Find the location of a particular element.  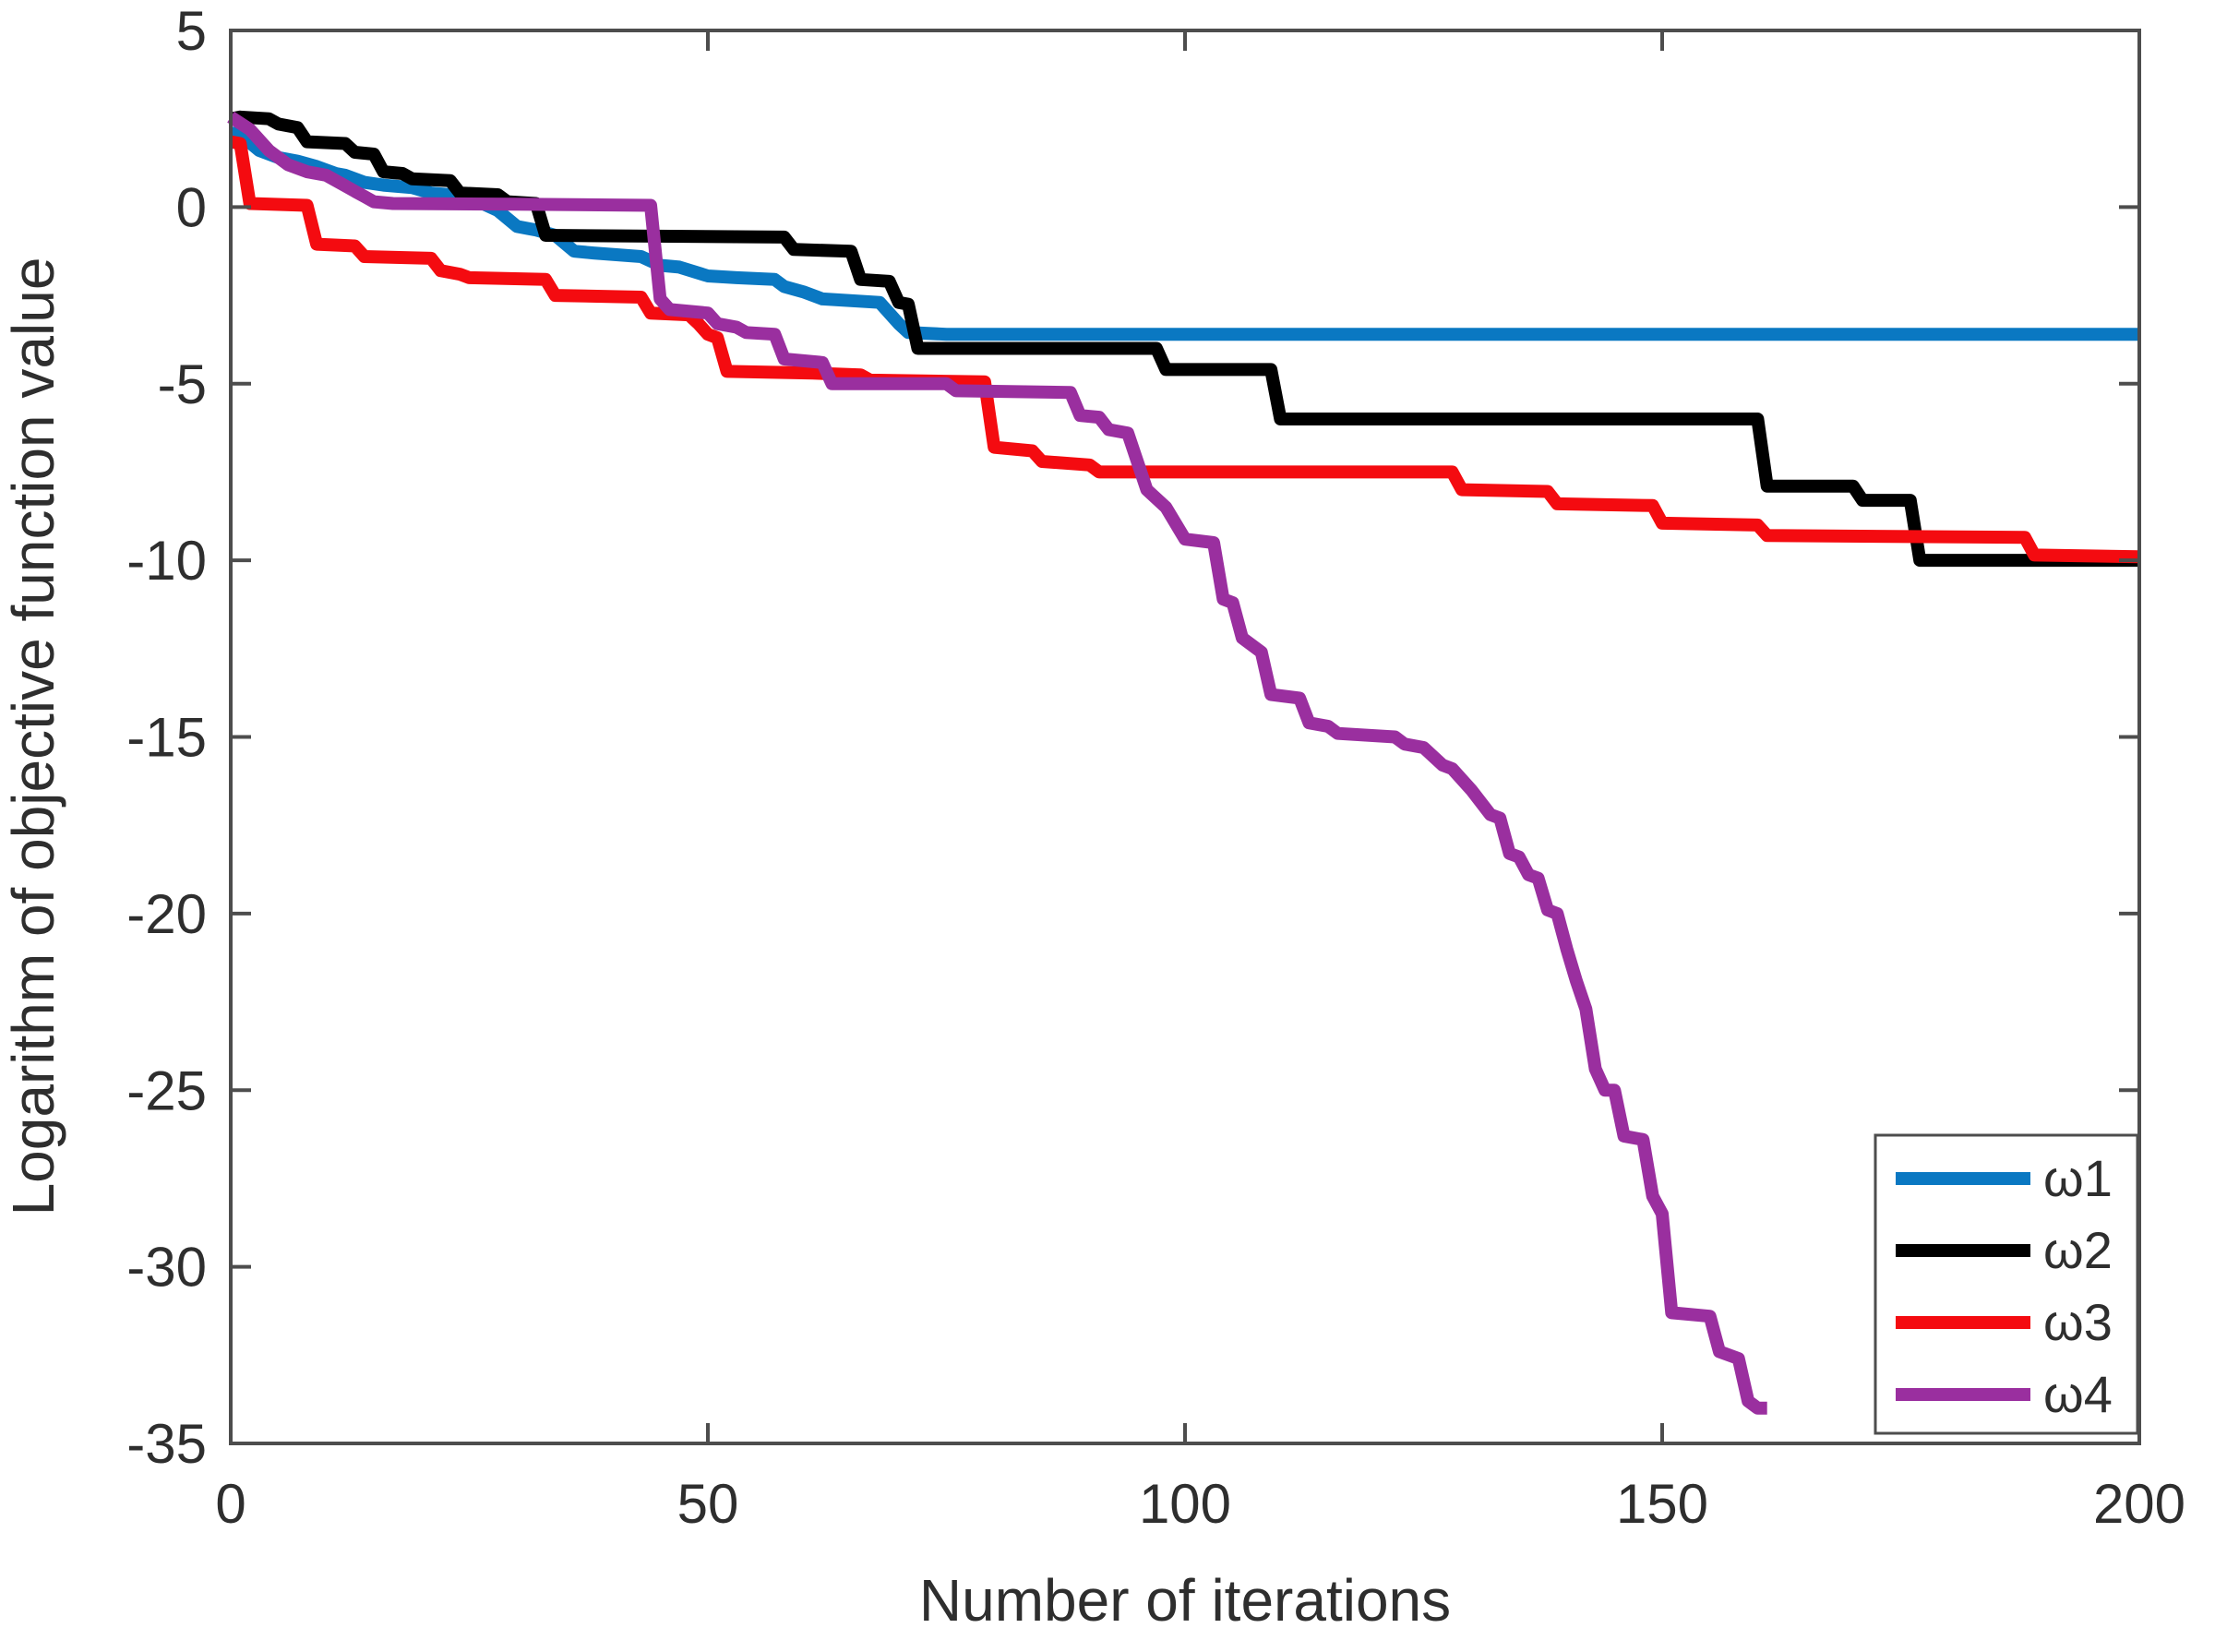

legend-item-omega1: ω1 is located at coordinates (2005, 1178).